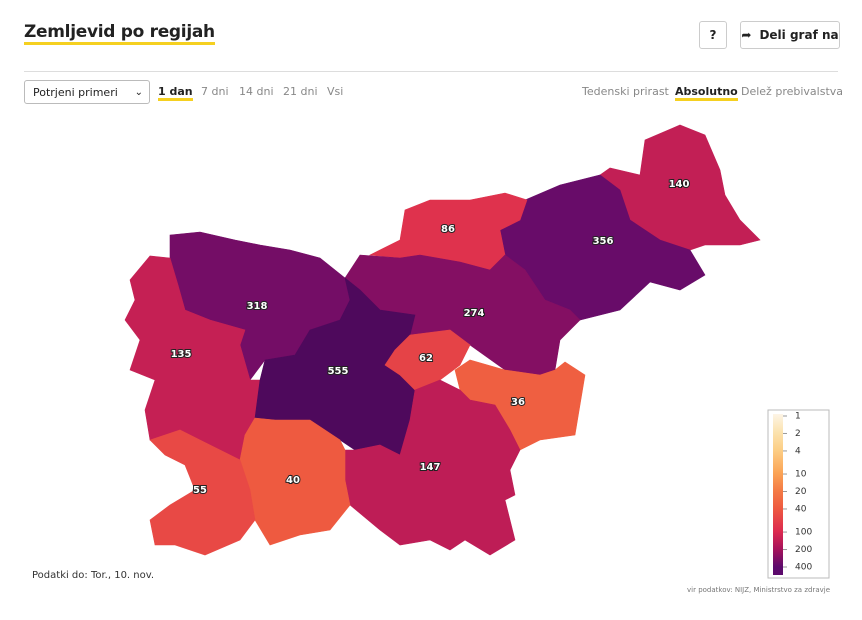  I want to click on region-label: 62, so click(426, 358).